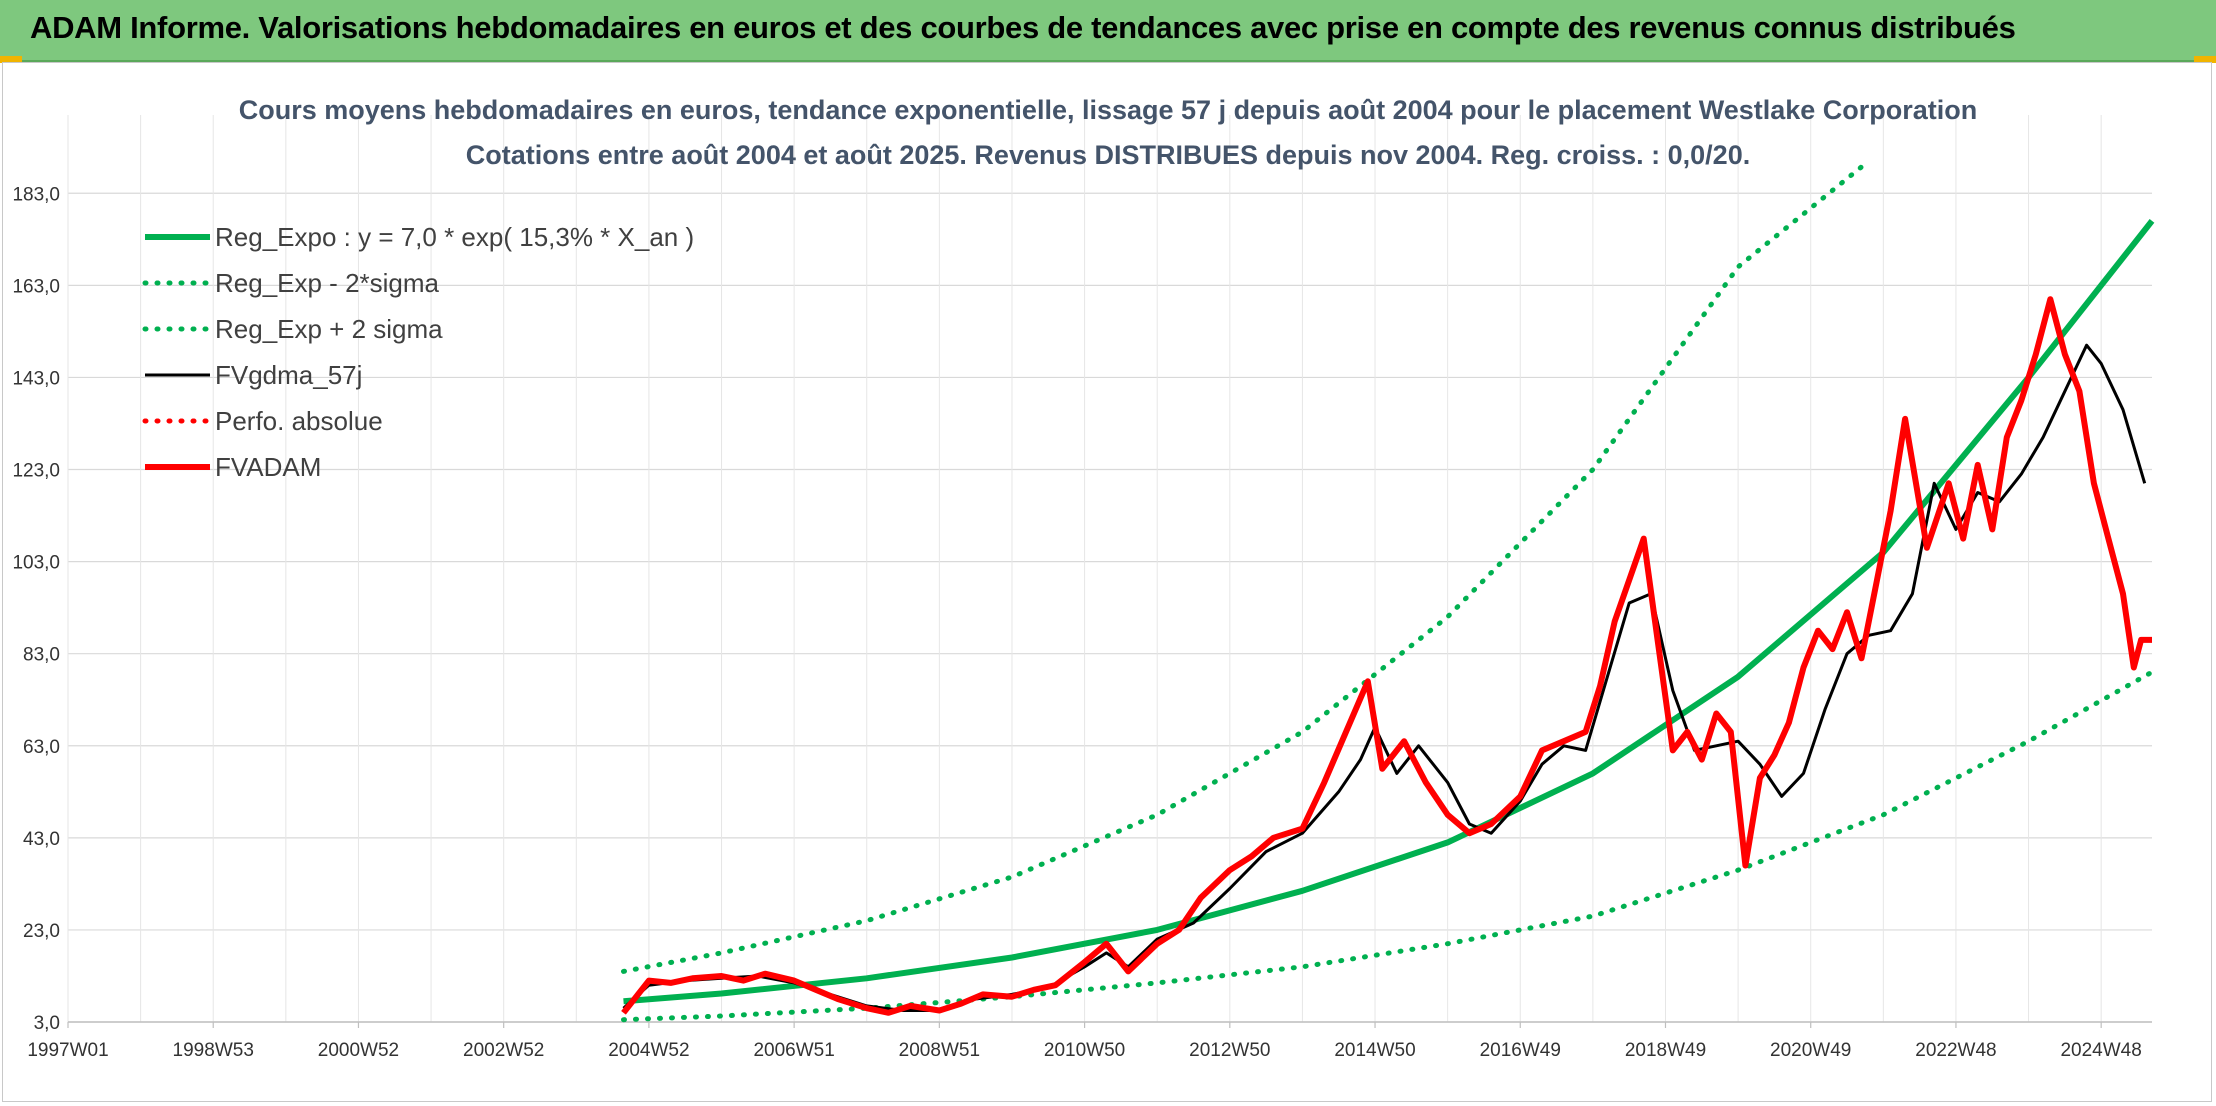 This screenshot has height=1106, width=2216. What do you see at coordinates (36, 563) in the screenshot?
I see `y-tick-label: 103,0` at bounding box center [36, 563].